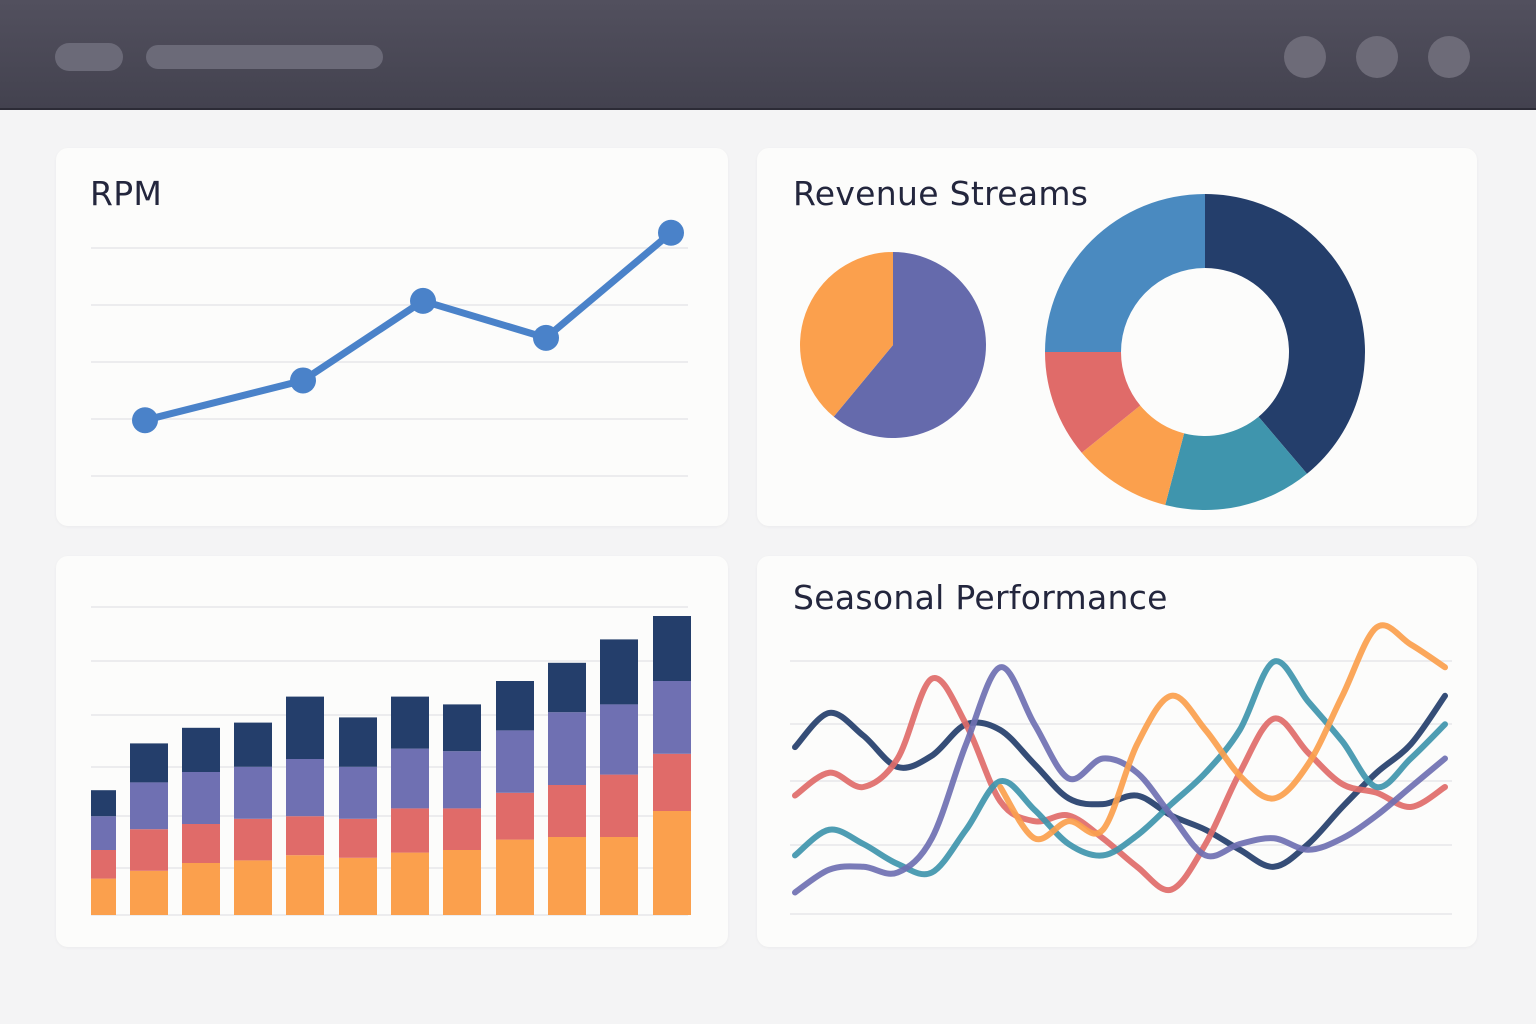  I want to click on tab-pill, so click(89, 57).